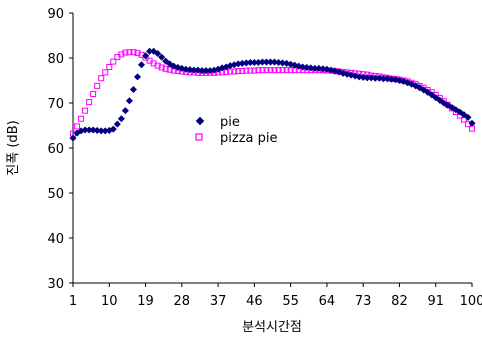  I want to click on y-tick-labels: 30 40 50 60 70 80 90, so click(60, 149).